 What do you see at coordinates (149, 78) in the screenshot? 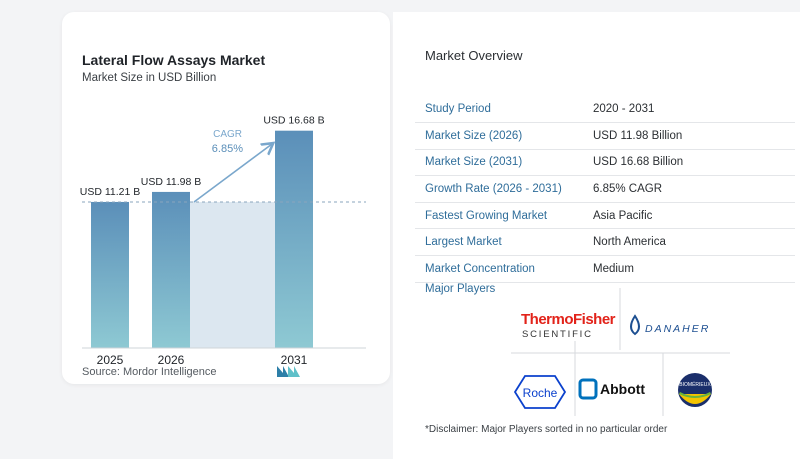
I see `chart-subtitle: Market Size in USD Billion` at bounding box center [149, 78].